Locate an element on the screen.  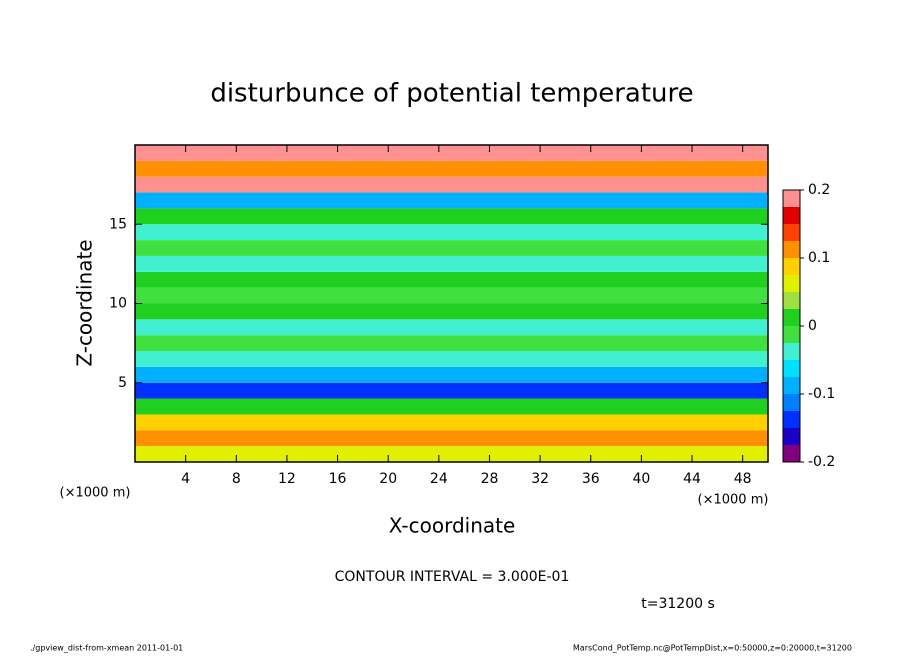
chart-title: disturbunce of potential temperature is located at coordinates (451, 94).